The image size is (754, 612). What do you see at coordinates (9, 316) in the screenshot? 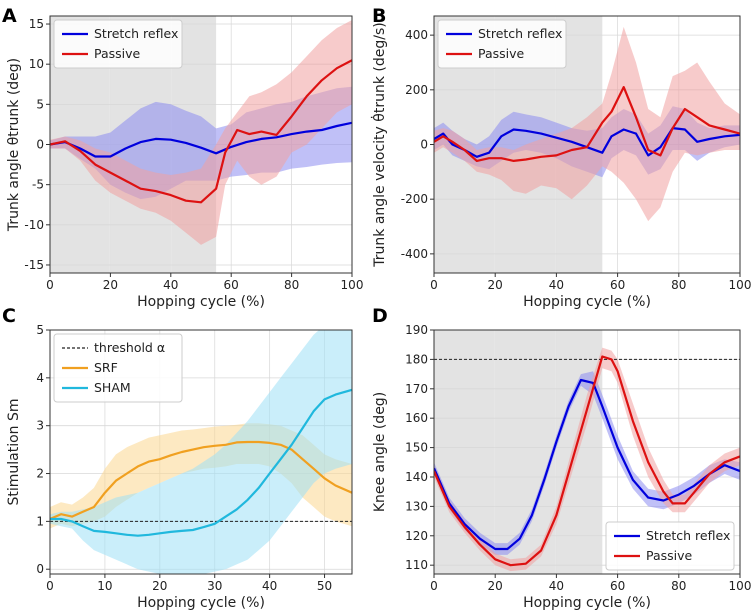
I see `panel-label: C` at bounding box center [9, 316].